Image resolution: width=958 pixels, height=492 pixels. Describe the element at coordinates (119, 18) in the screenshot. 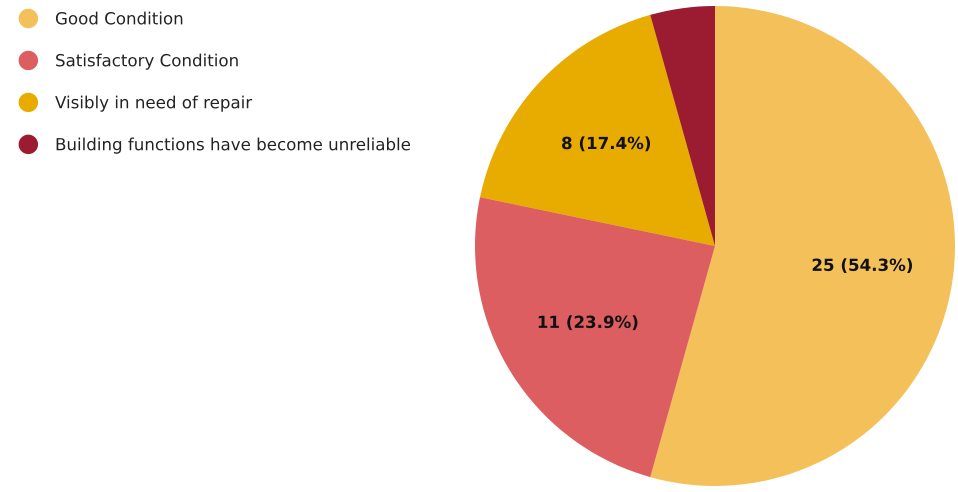

I see `legend-label: Good Condition` at that location.